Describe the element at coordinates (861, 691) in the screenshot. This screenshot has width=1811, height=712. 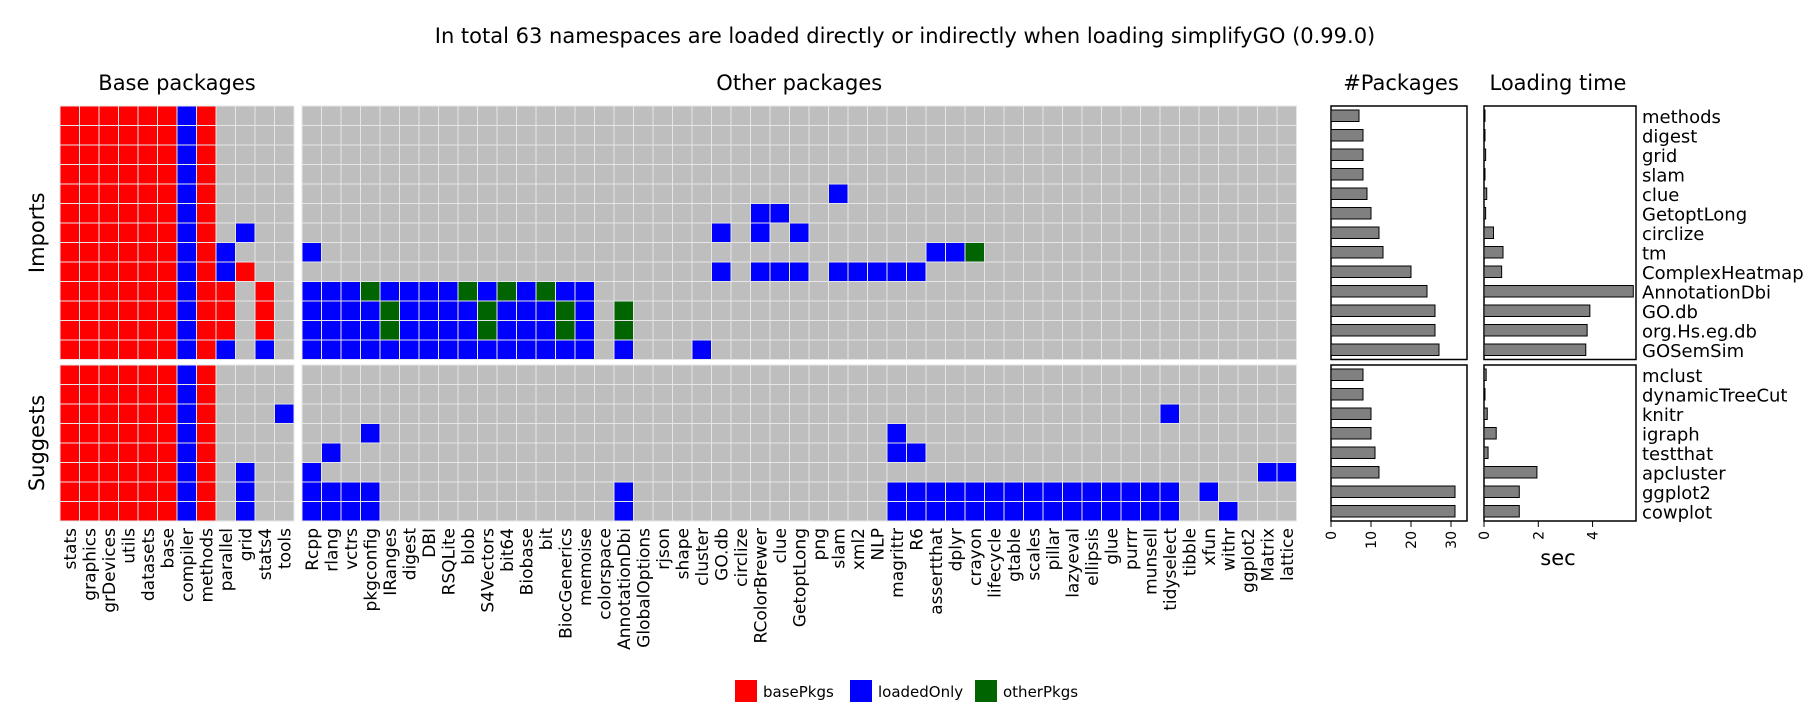
I see `legend-swatch` at that location.